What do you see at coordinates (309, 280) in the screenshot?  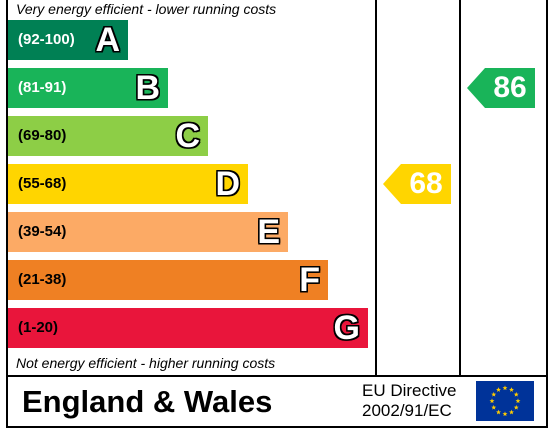 I see `band-letter: F` at bounding box center [309, 280].